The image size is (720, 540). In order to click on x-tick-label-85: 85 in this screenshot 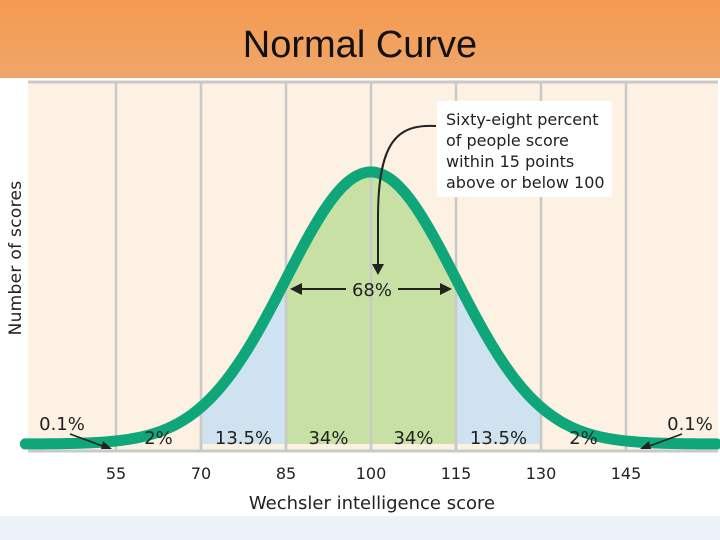, I will do `click(286, 473)`.